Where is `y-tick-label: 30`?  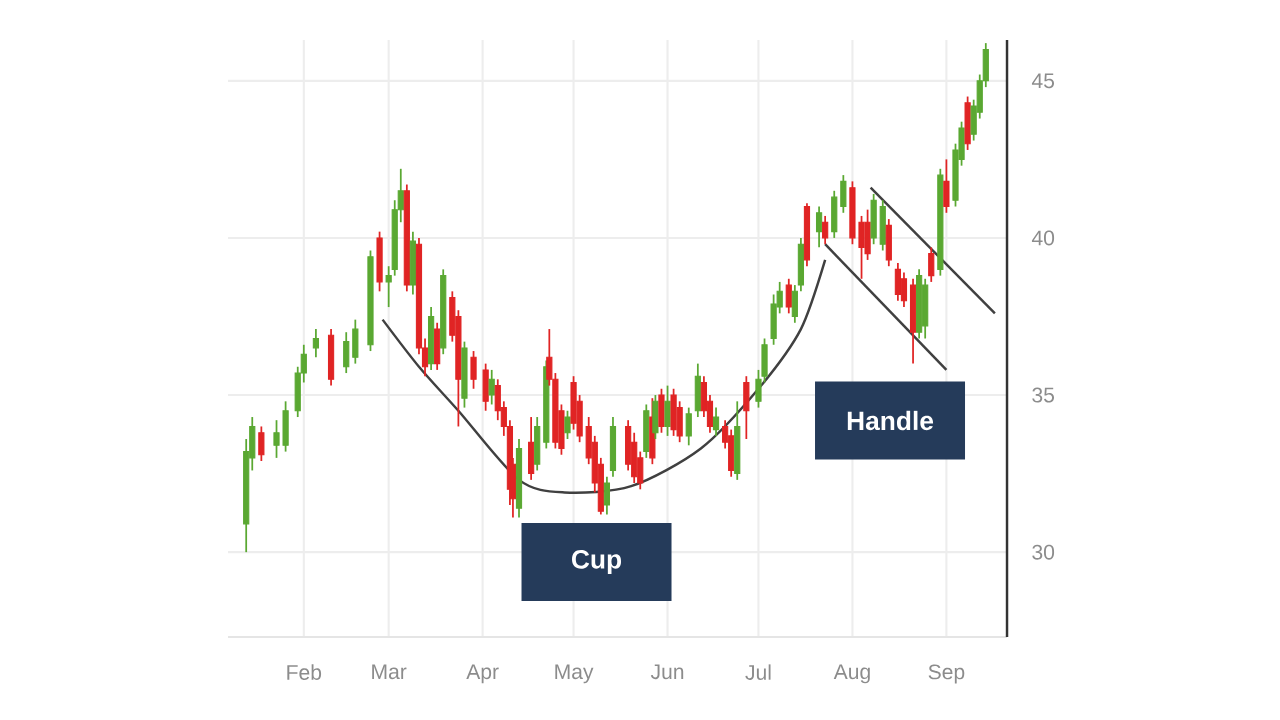
y-tick-label: 30 is located at coordinates (1043, 552).